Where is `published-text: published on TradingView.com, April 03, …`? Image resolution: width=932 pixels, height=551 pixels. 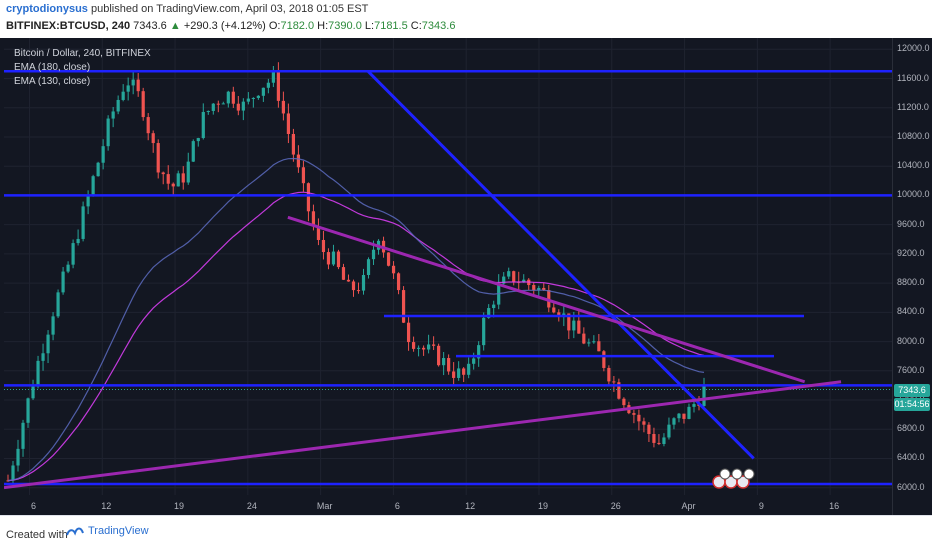 published-text: published on TradingView.com, April 03, … is located at coordinates (229, 9).